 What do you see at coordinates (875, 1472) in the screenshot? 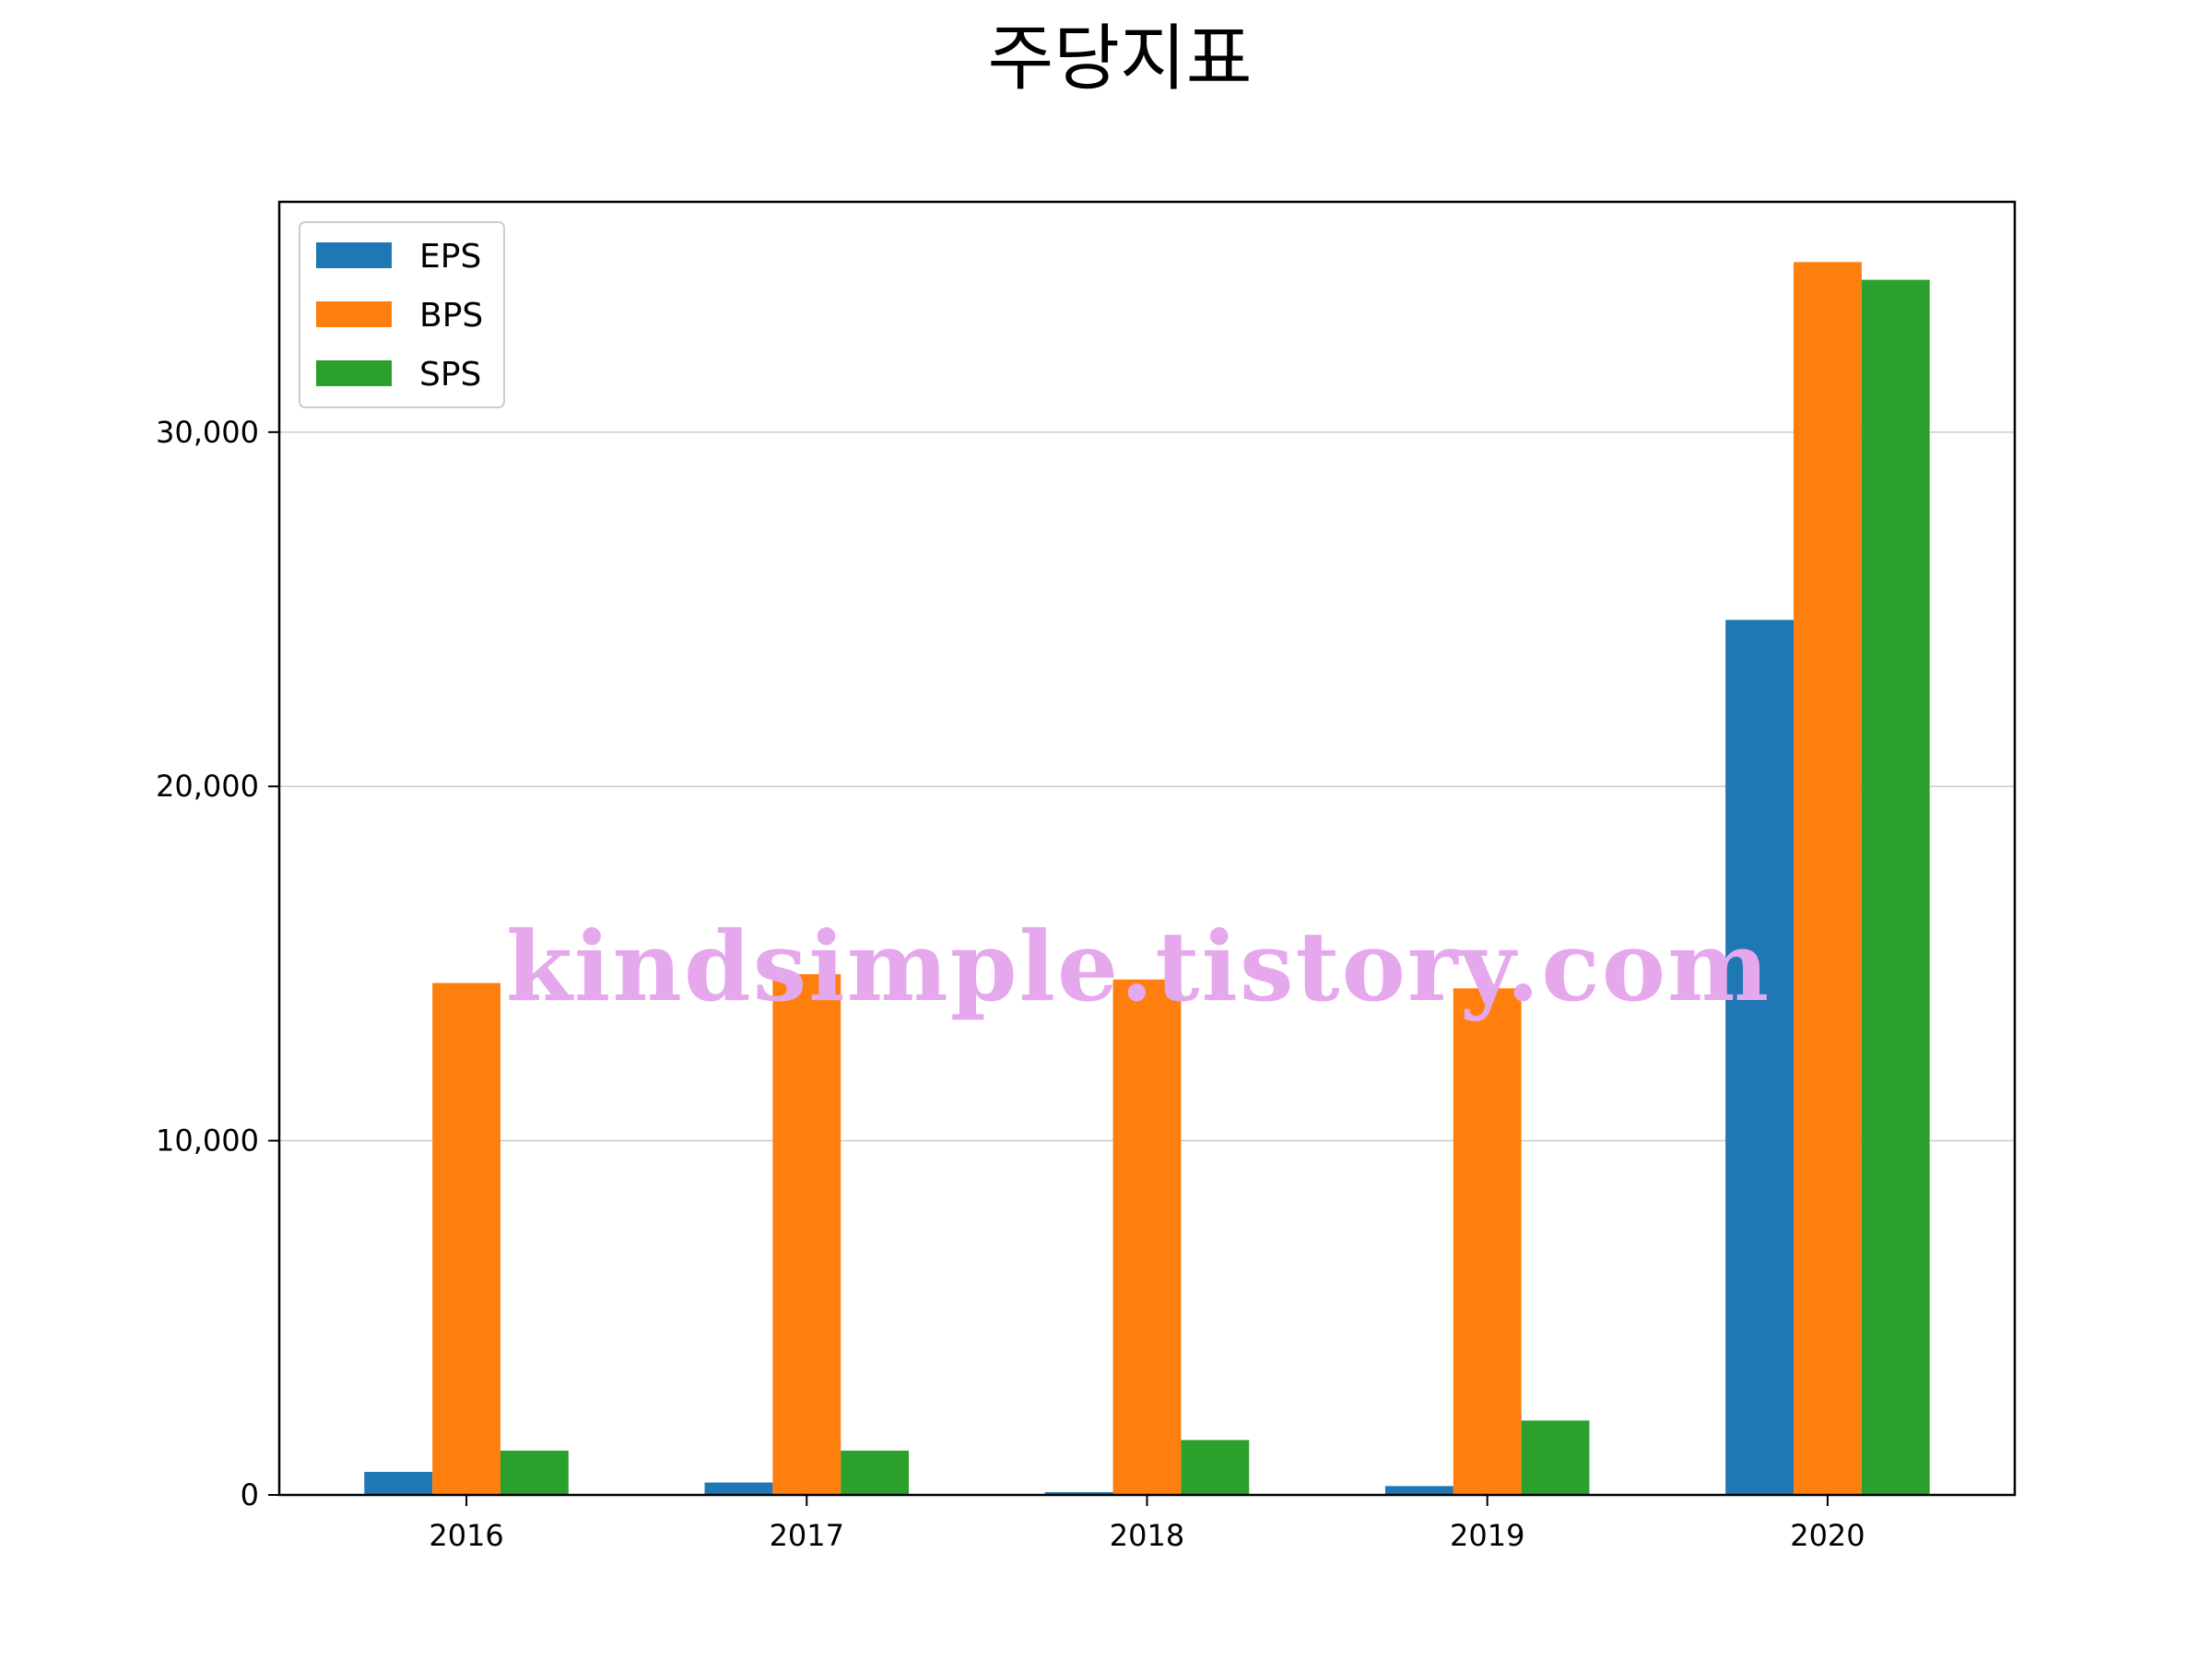
I see `bar-sps-2017` at bounding box center [875, 1472].